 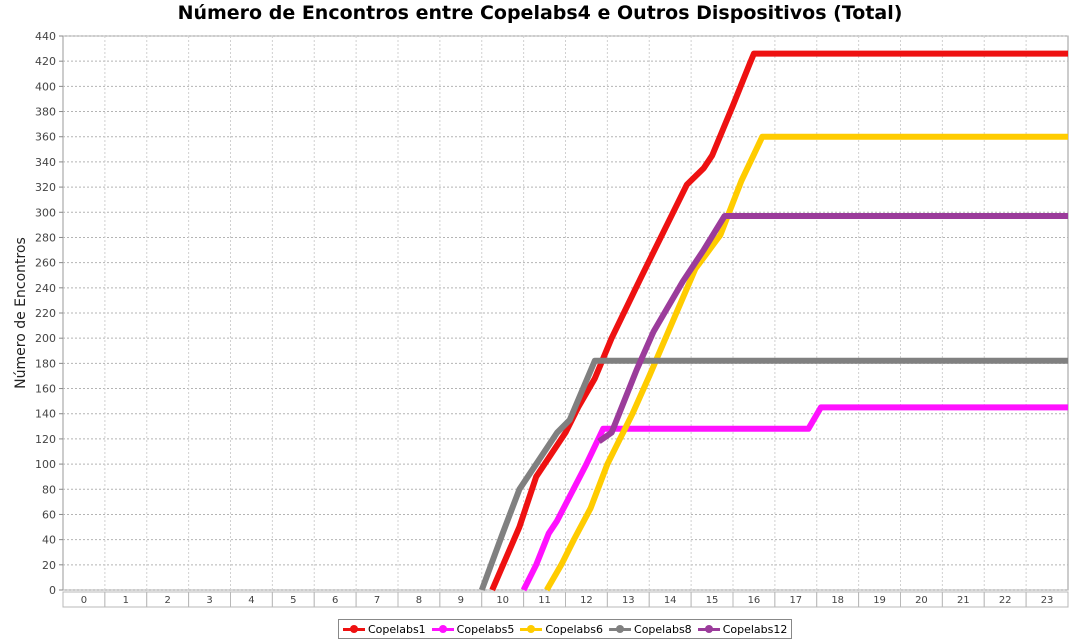 What do you see at coordinates (45, 112) in the screenshot?
I see `y-tick-label: 380` at bounding box center [45, 112].